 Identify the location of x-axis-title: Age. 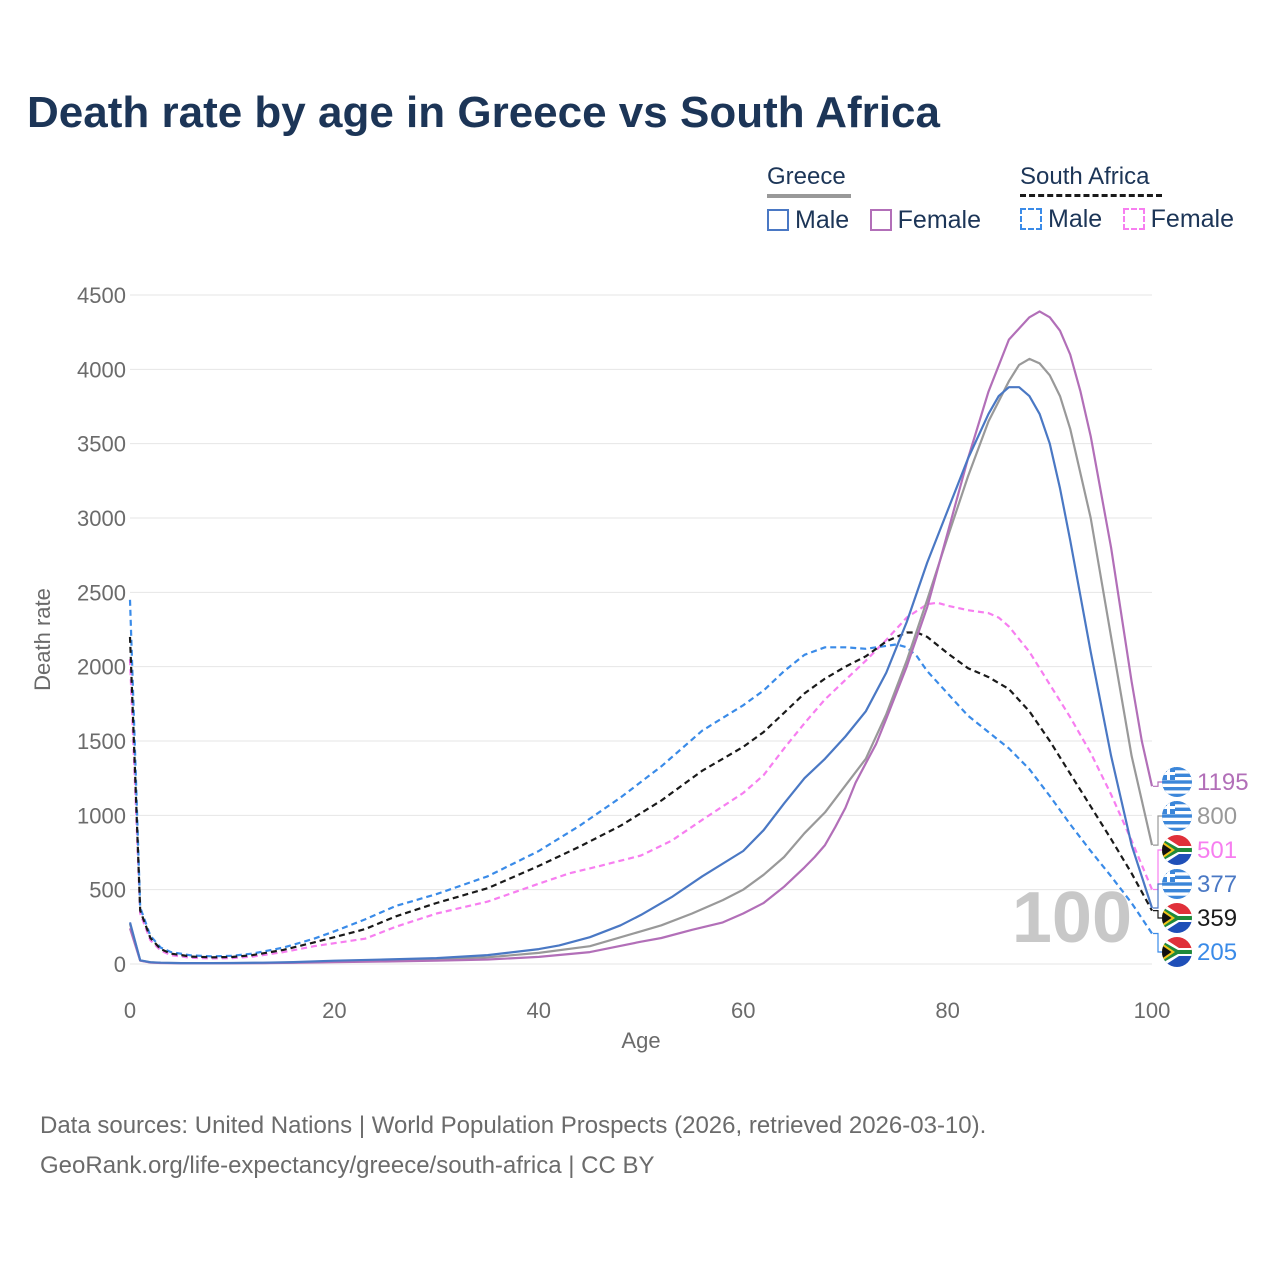
(640, 1040).